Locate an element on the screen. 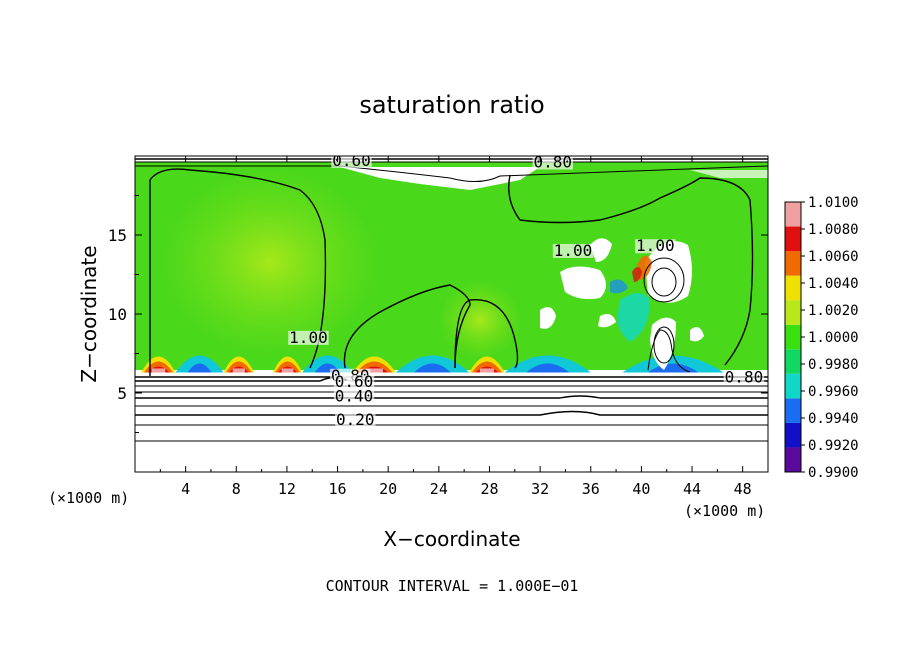 The height and width of the screenshot is (654, 904). colorbar-label: 0.9980 is located at coordinates (833, 365).